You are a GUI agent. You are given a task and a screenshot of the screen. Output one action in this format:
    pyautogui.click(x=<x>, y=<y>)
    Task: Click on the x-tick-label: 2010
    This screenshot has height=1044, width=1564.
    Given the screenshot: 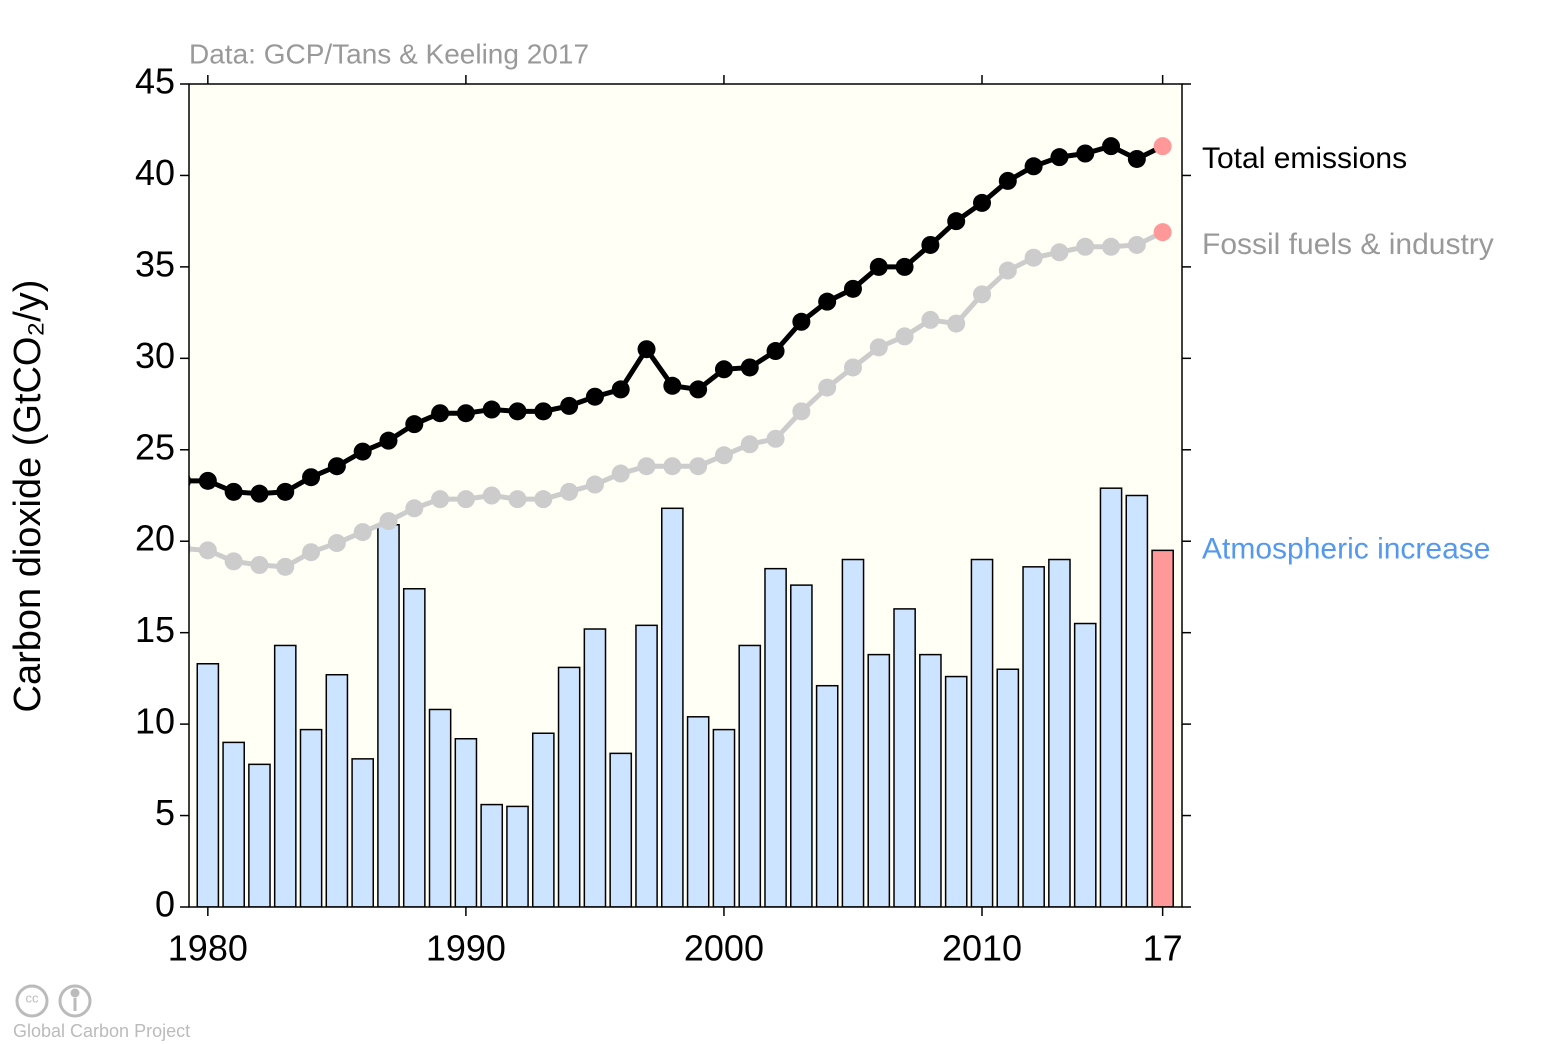 What is the action you would take?
    pyautogui.click(x=982, y=948)
    